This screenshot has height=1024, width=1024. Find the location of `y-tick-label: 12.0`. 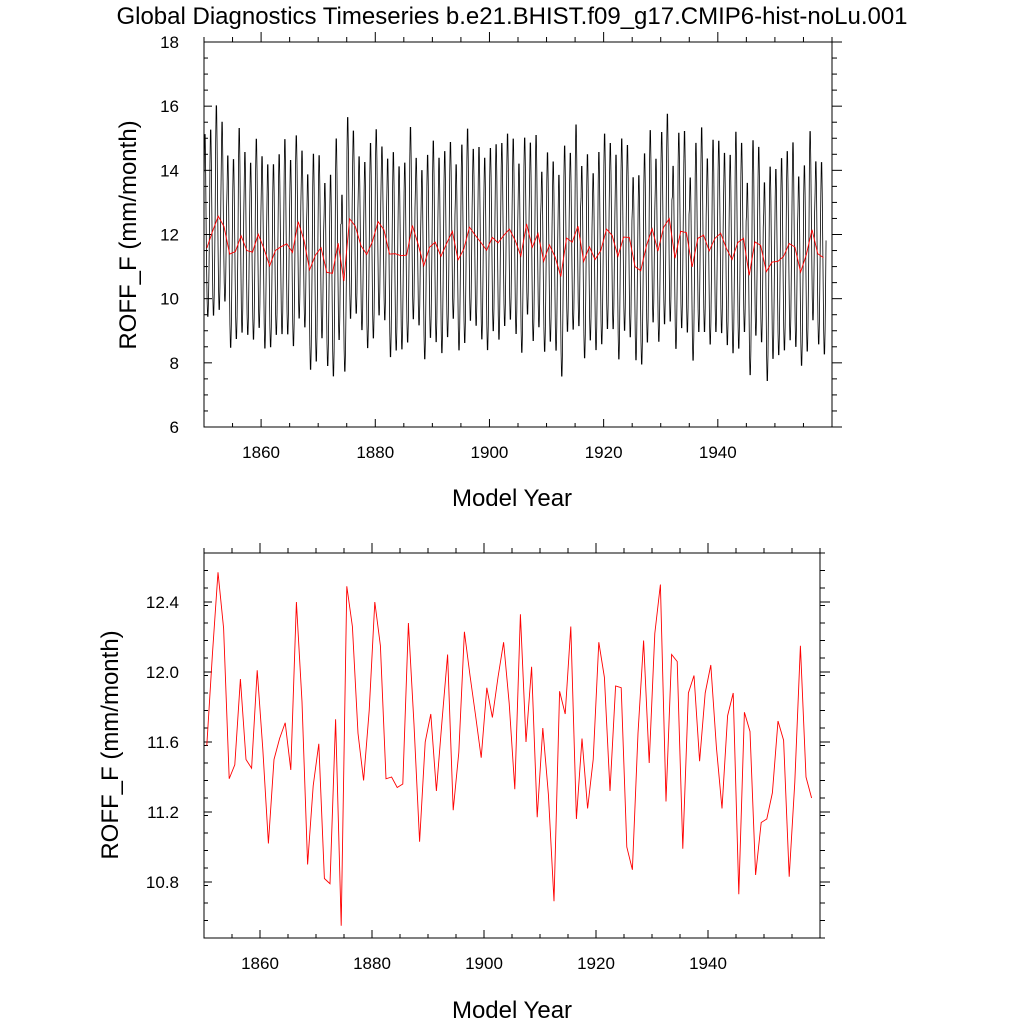

y-tick-label: 12.0 is located at coordinates (162, 672).